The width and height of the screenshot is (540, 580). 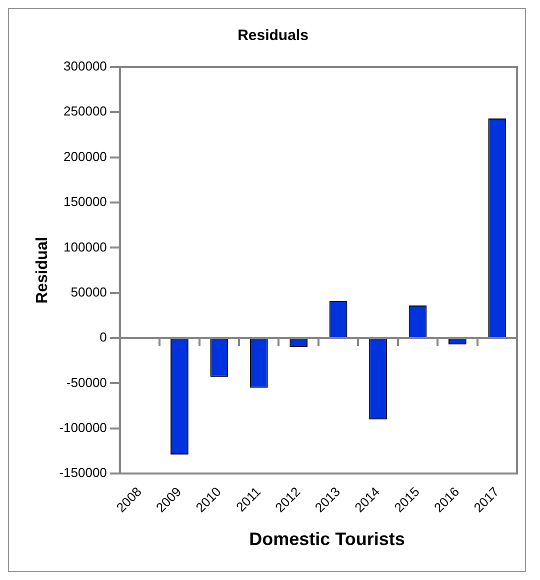 I want to click on x-axis-title: Domestic Tourists, so click(x=327, y=539).